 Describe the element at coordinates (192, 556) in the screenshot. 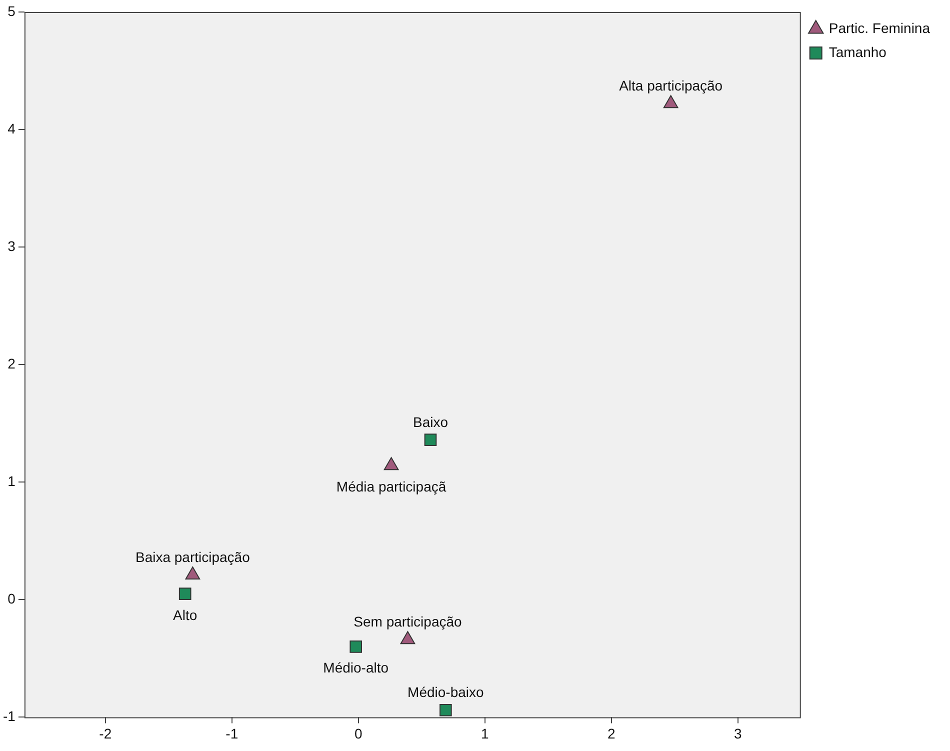

I see `annotation: Baixa participação` at that location.